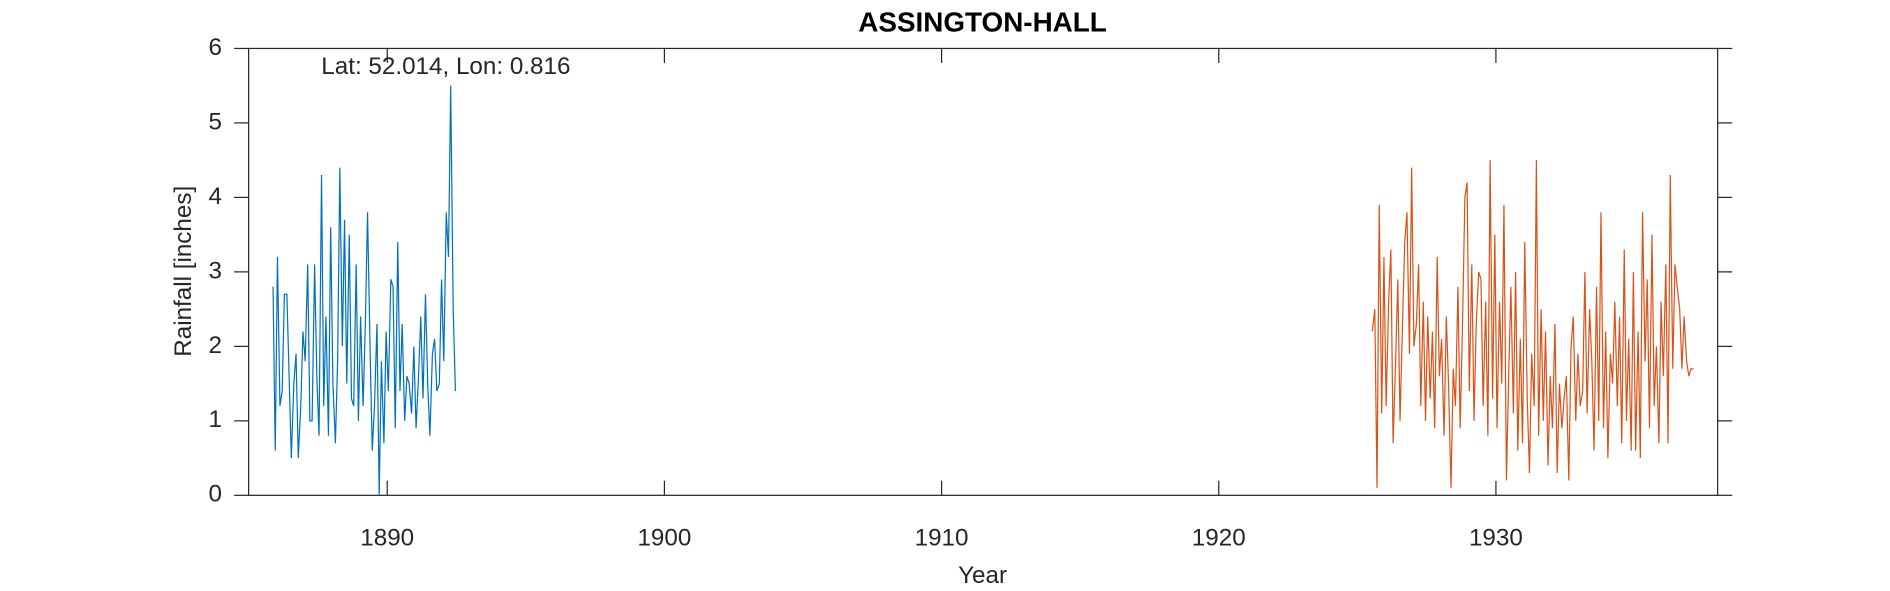 The height and width of the screenshot is (591, 1890). I want to click on x-tick-label: 1930, so click(1496, 537).